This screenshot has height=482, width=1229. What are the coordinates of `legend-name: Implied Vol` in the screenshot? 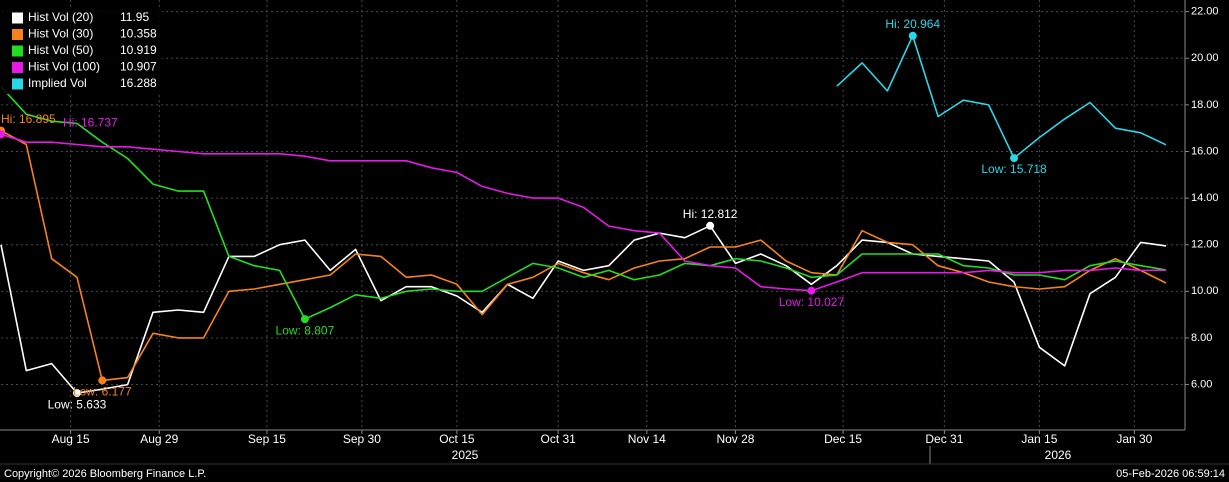 It's located at (57, 83).